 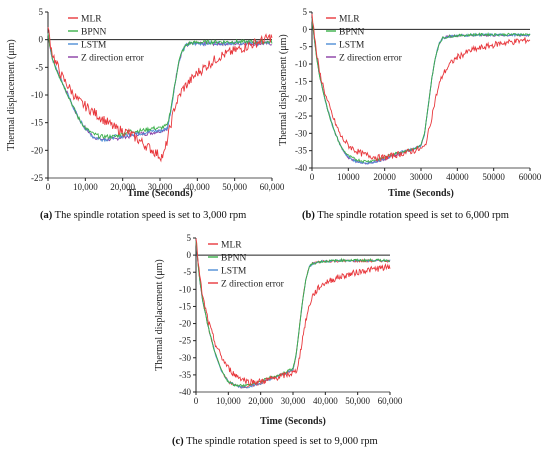 I want to click on chart-c-y-tick-label: -10, so click(x=185, y=289).